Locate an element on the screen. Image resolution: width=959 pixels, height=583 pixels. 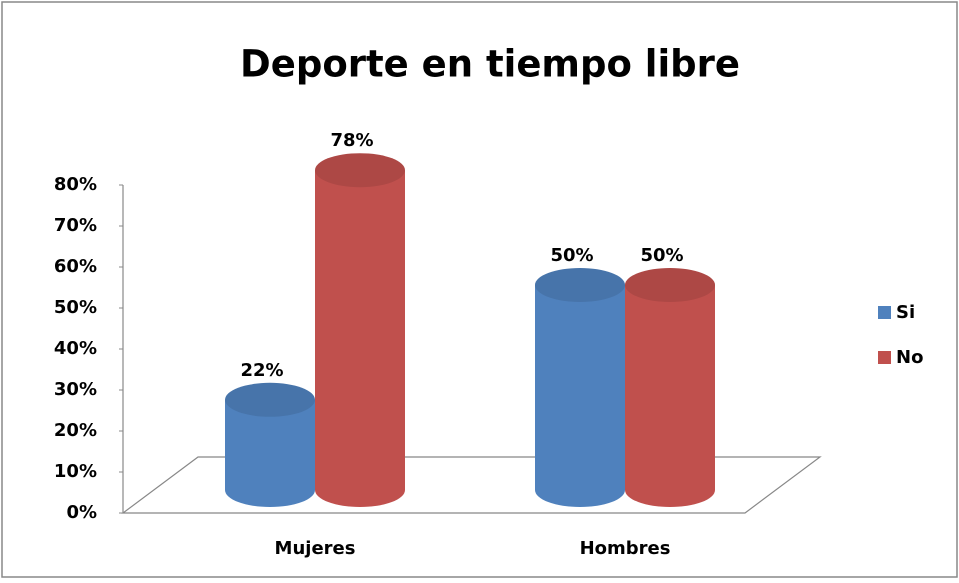
y-tick-label: 60% is located at coordinates (75, 266).